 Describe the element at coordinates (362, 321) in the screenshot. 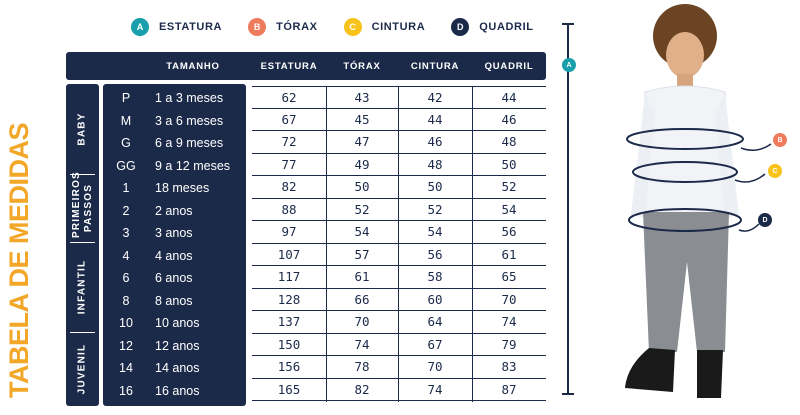

I see `cell-torax: 70` at that location.